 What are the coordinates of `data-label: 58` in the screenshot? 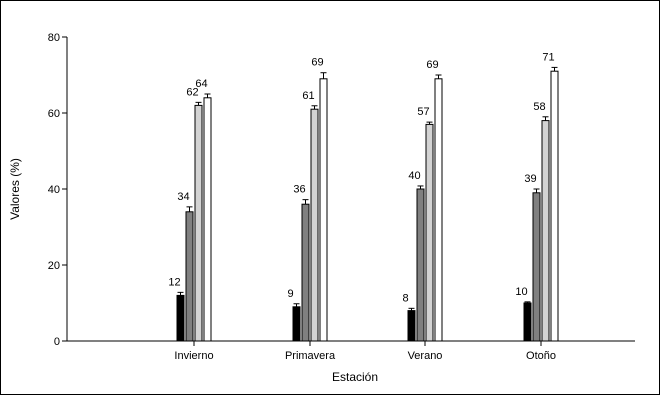 It's located at (539, 107).